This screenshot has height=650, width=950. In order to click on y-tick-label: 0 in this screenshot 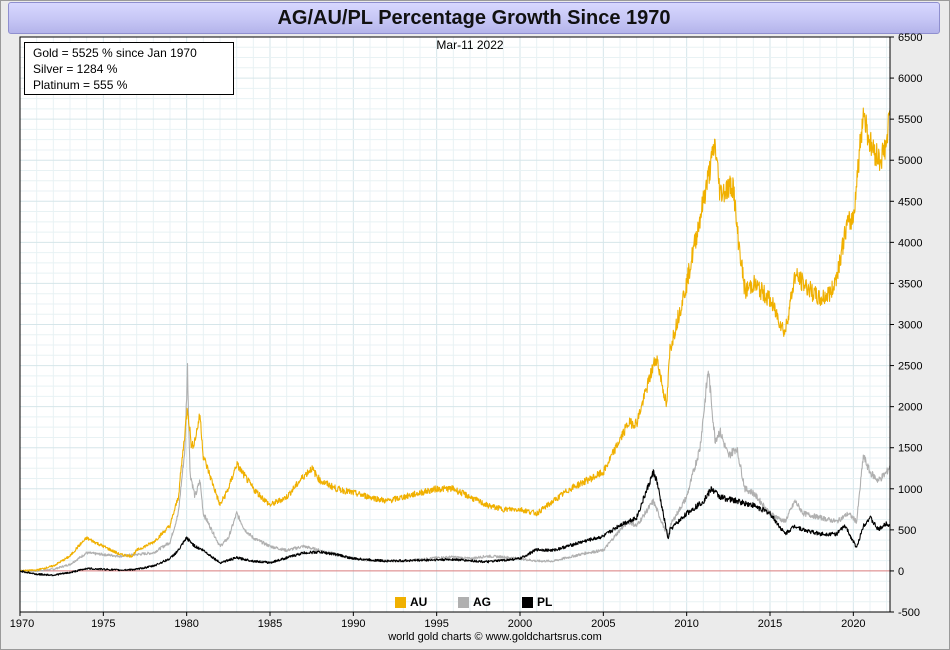, I will do `click(901, 572)`.